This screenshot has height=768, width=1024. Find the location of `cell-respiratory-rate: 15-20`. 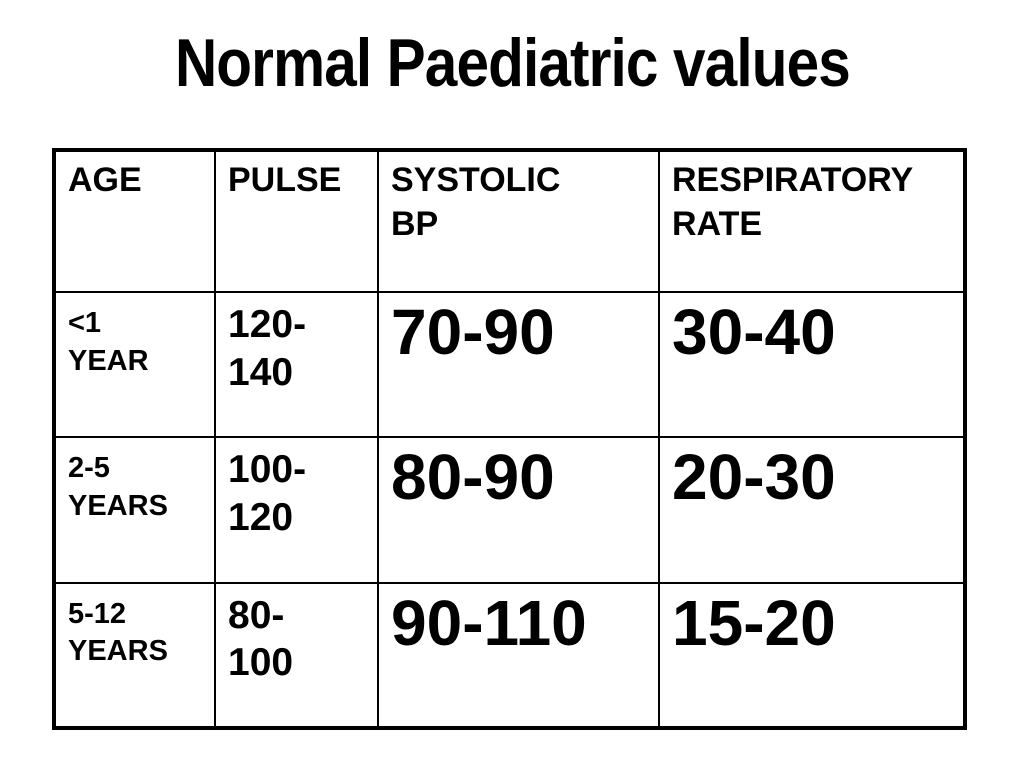

cell-respiratory-rate: 15-20 is located at coordinates (812, 655).